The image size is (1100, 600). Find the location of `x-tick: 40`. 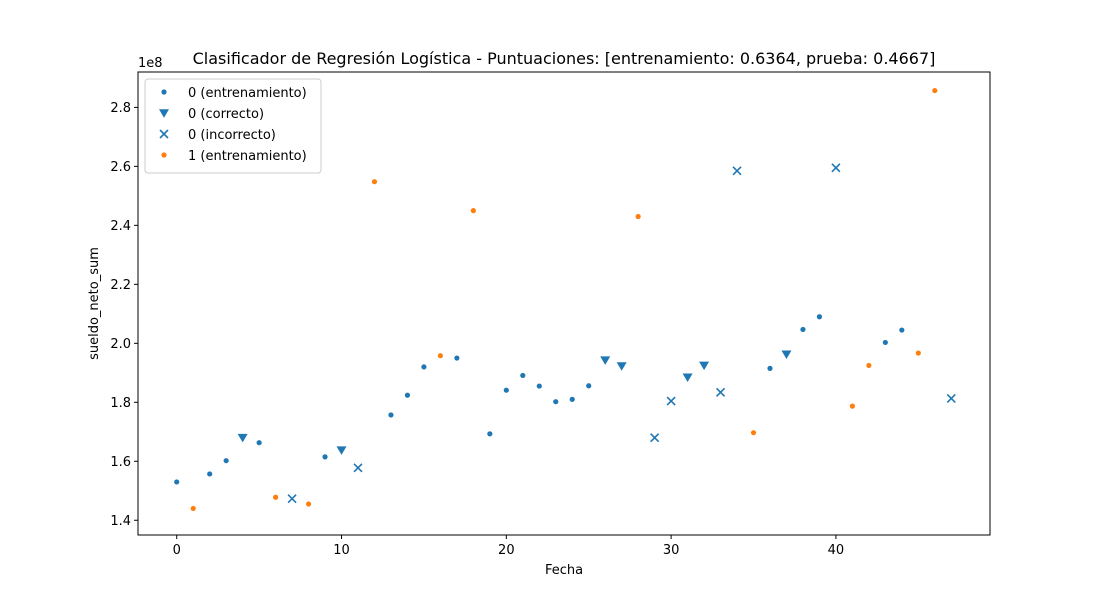

x-tick: 40 is located at coordinates (836, 546).